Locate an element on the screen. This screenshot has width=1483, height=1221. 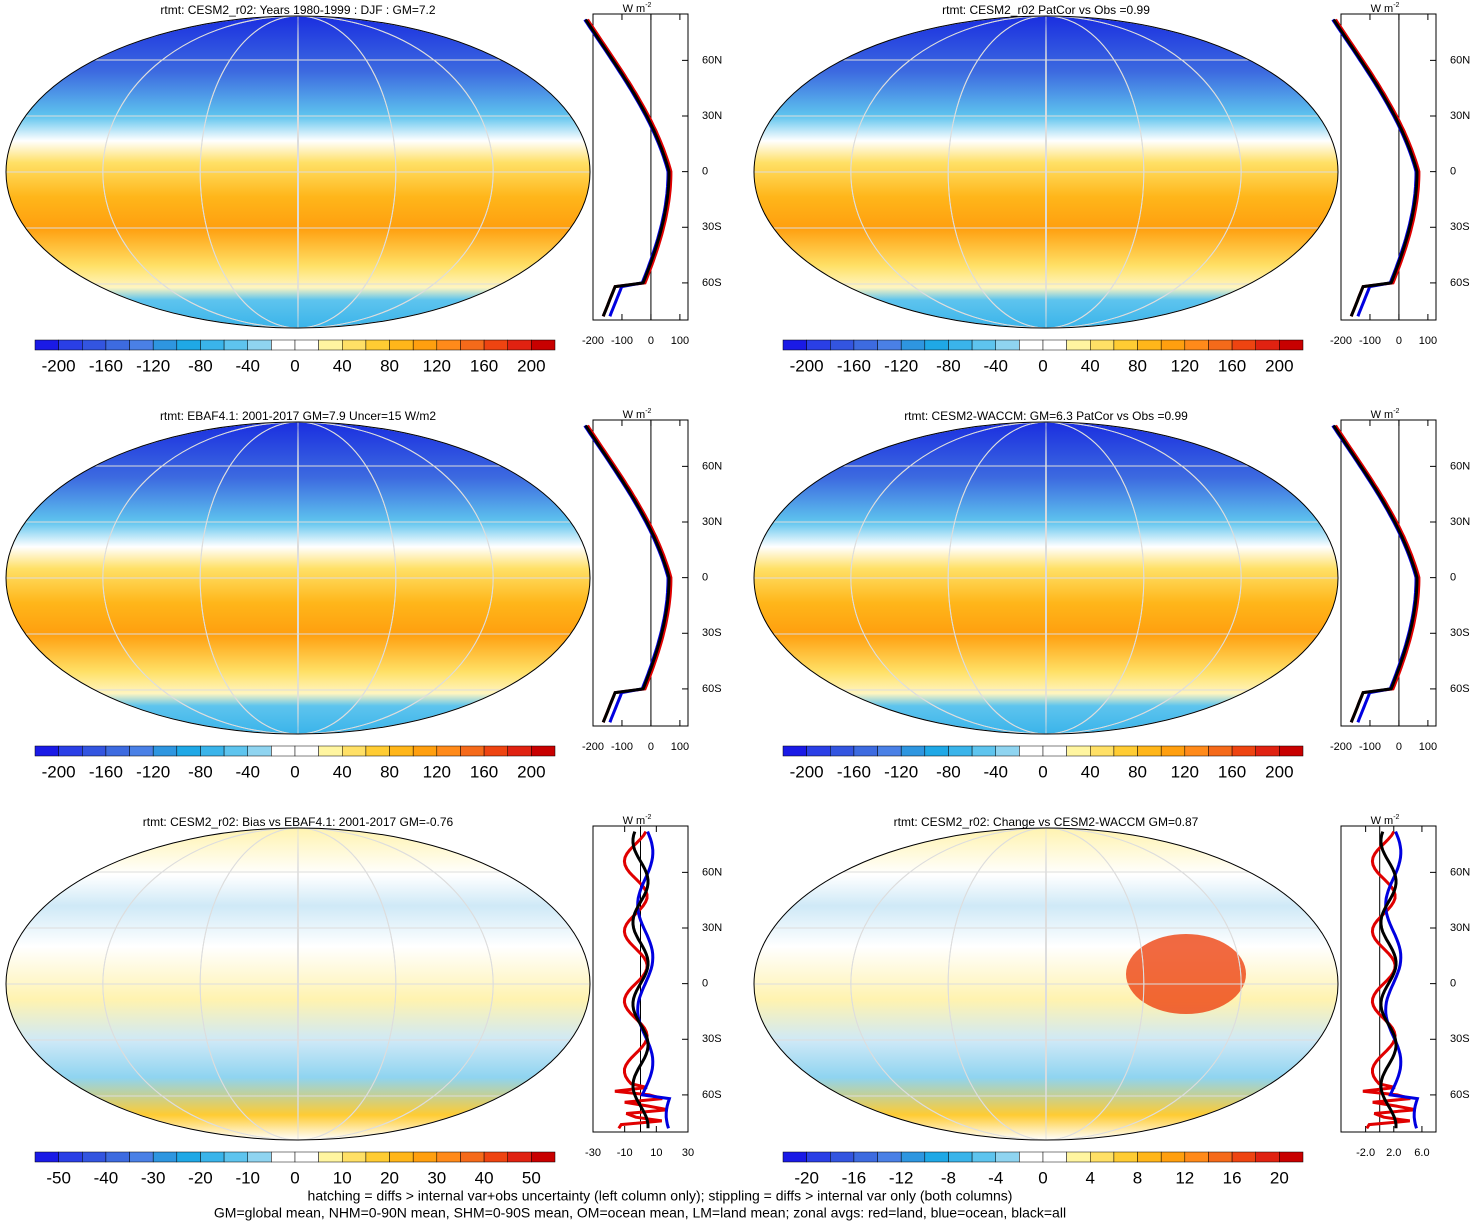
colorbar-label: -12 is located at coordinates (901, 1177).